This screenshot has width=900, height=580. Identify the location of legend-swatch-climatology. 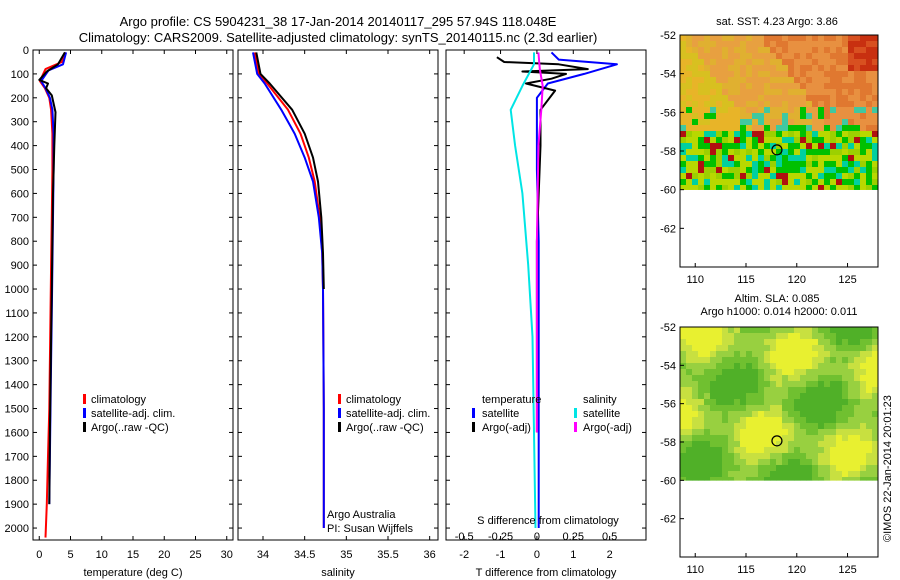
(339, 399).